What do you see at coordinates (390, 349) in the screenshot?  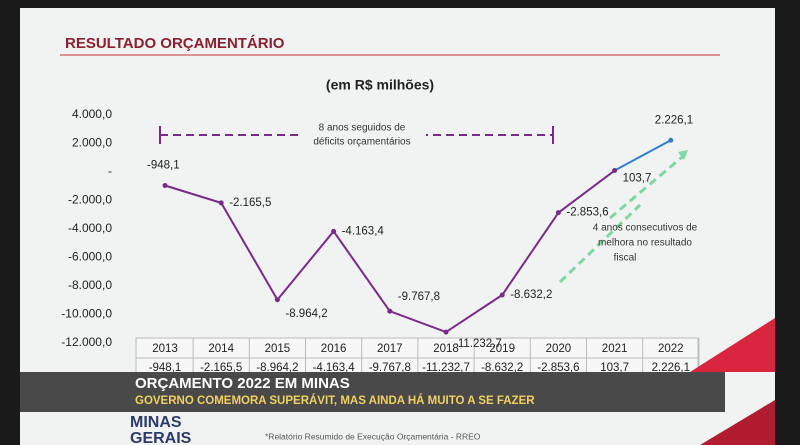 I see `x-tick-label: 2017` at bounding box center [390, 349].